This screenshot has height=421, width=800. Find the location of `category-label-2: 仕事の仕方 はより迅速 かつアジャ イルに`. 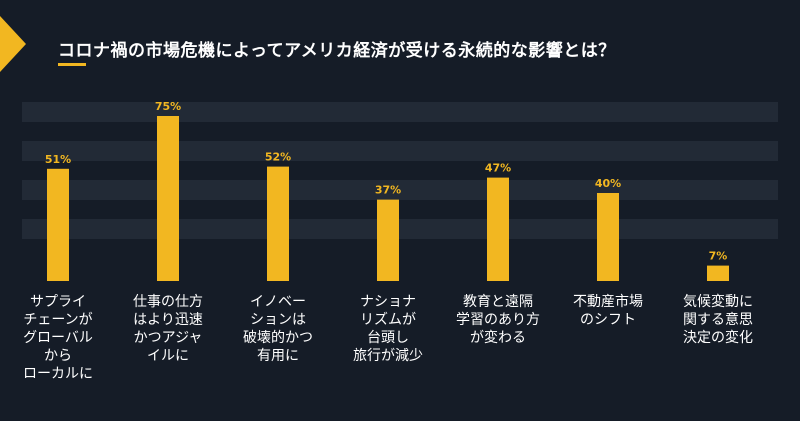

category-label-2: 仕事の仕方 はより迅速 かつアジャ イルに is located at coordinates (168, 329).